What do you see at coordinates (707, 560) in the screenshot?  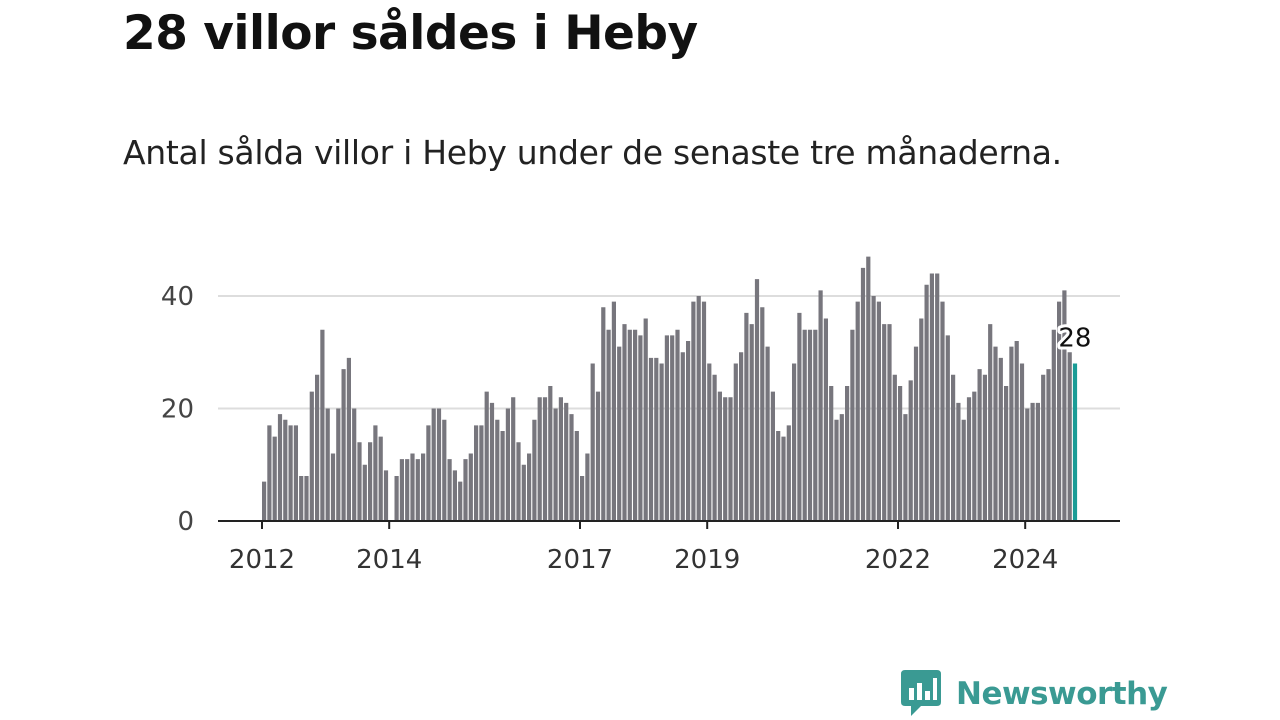 I see `x-tick-label: 2019` at bounding box center [707, 560].